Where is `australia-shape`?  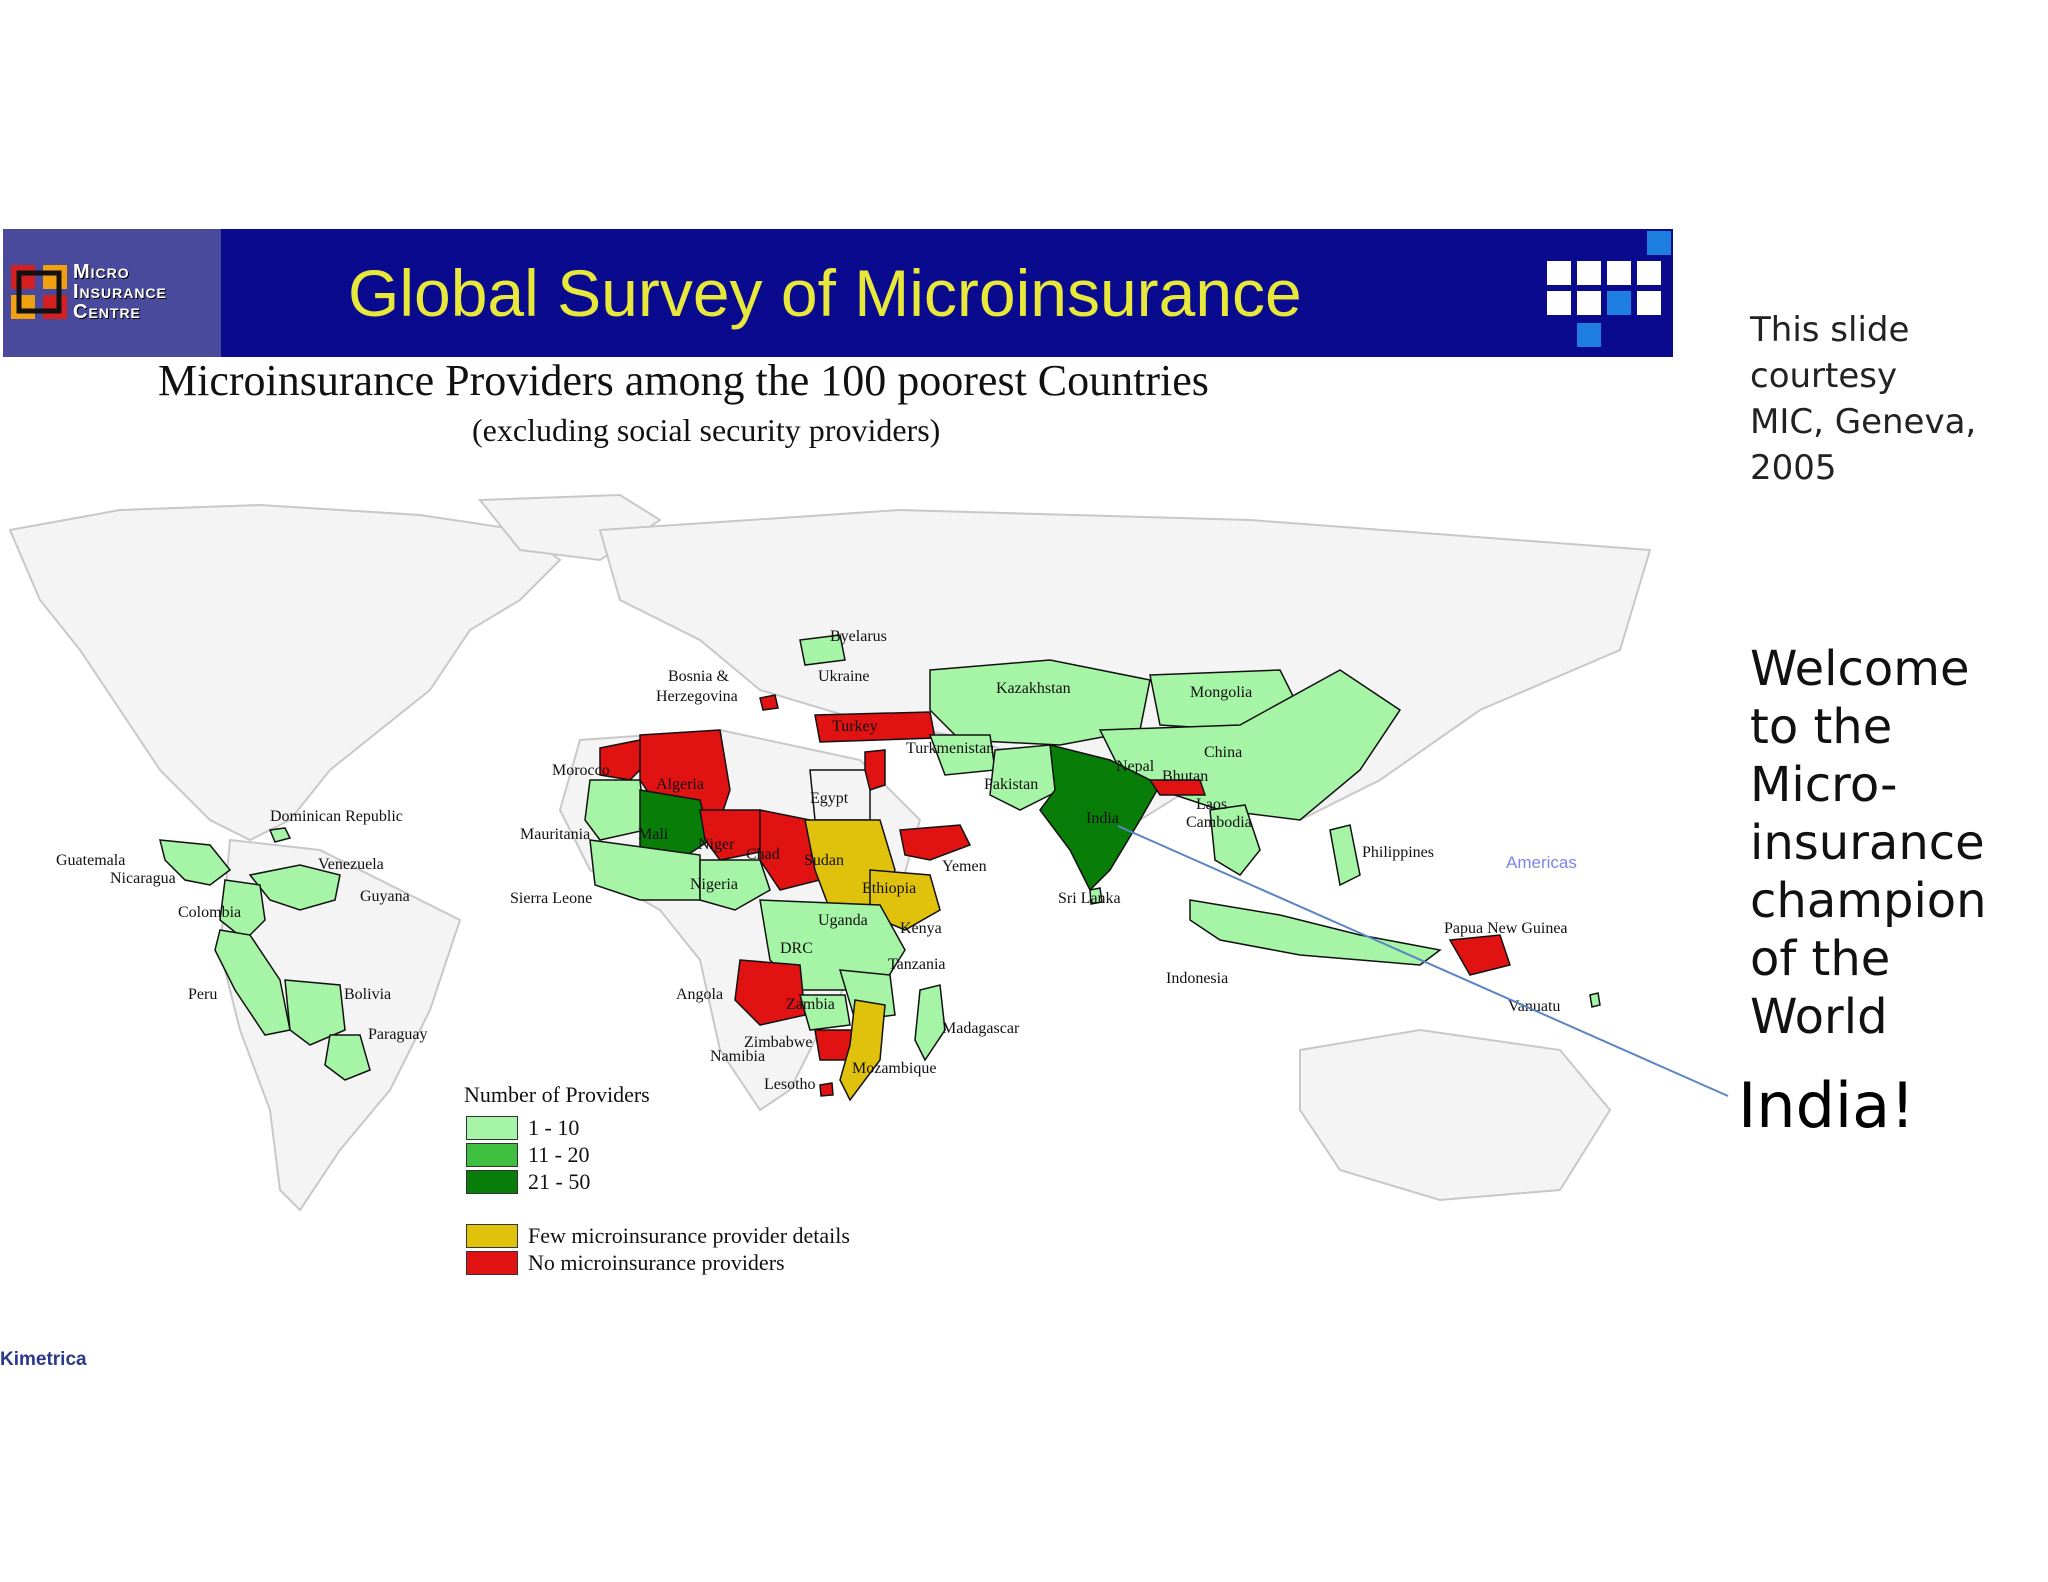
australia-shape is located at coordinates (1455, 1115).